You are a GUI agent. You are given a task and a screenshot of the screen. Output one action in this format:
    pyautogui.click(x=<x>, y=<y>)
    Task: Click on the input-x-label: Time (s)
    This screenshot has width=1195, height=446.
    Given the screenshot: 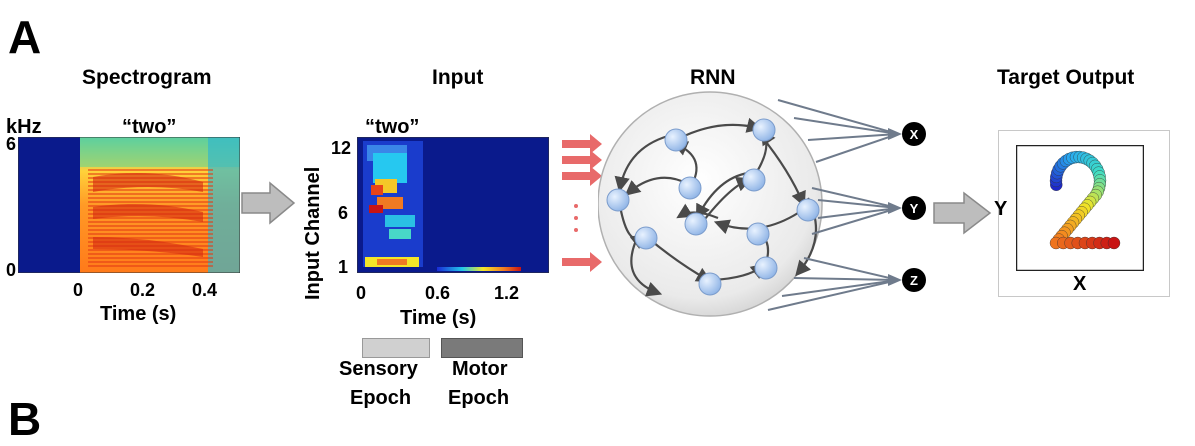 What is the action you would take?
    pyautogui.click(x=438, y=318)
    